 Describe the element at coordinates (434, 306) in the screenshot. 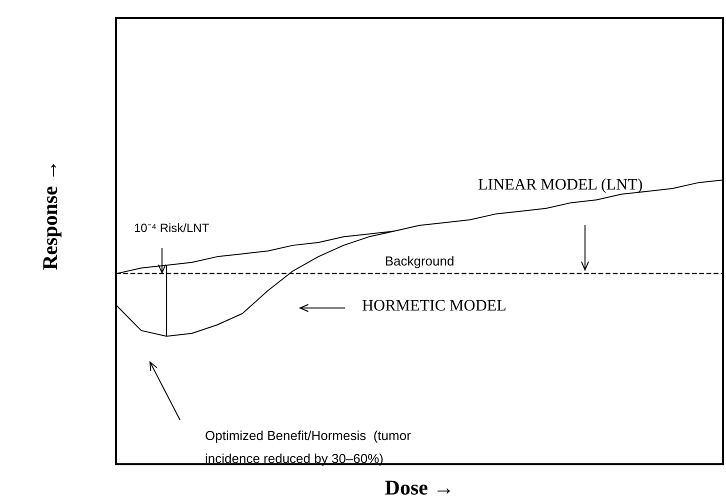

I see `annotation: HORMETIC MODEL` at that location.